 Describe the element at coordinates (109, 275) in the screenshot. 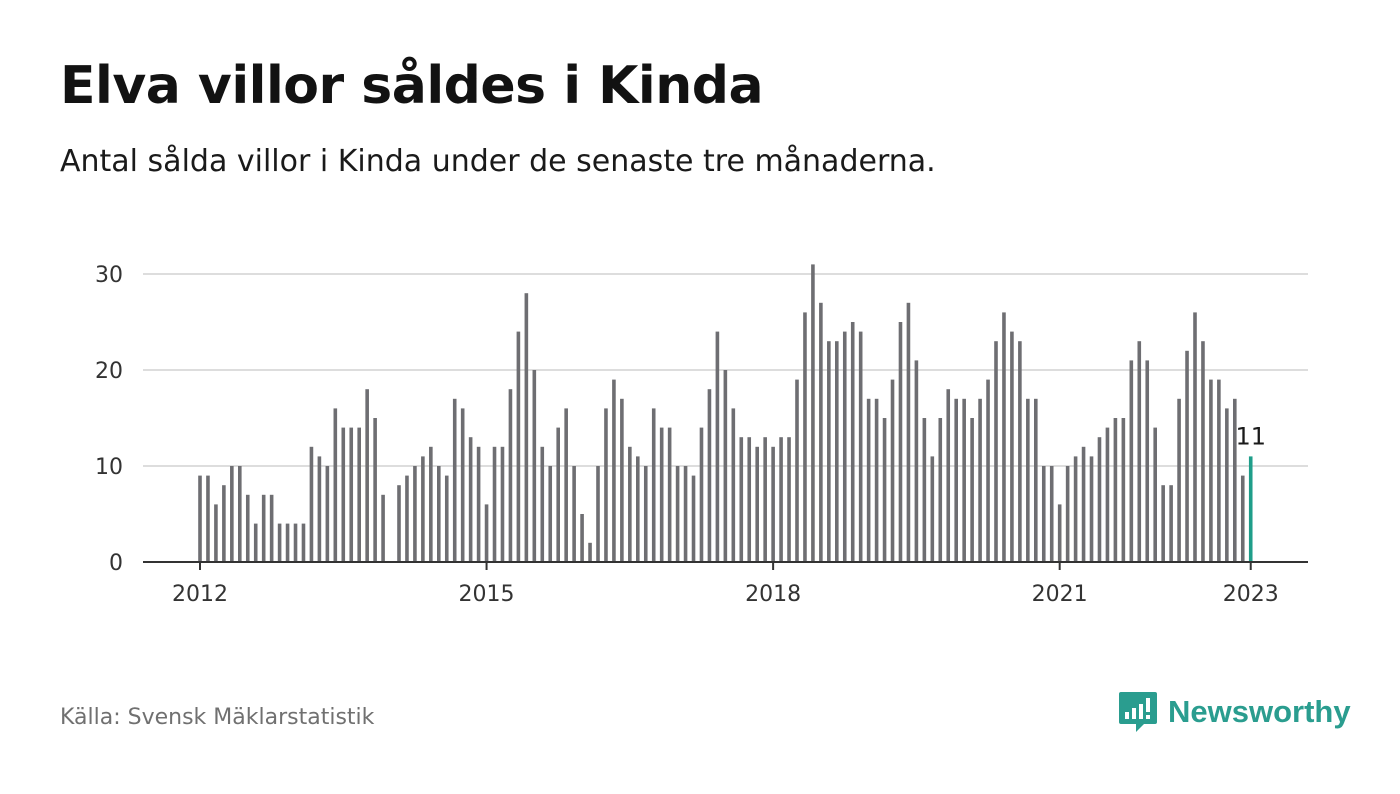

I see `y-tick-label: 30` at that location.